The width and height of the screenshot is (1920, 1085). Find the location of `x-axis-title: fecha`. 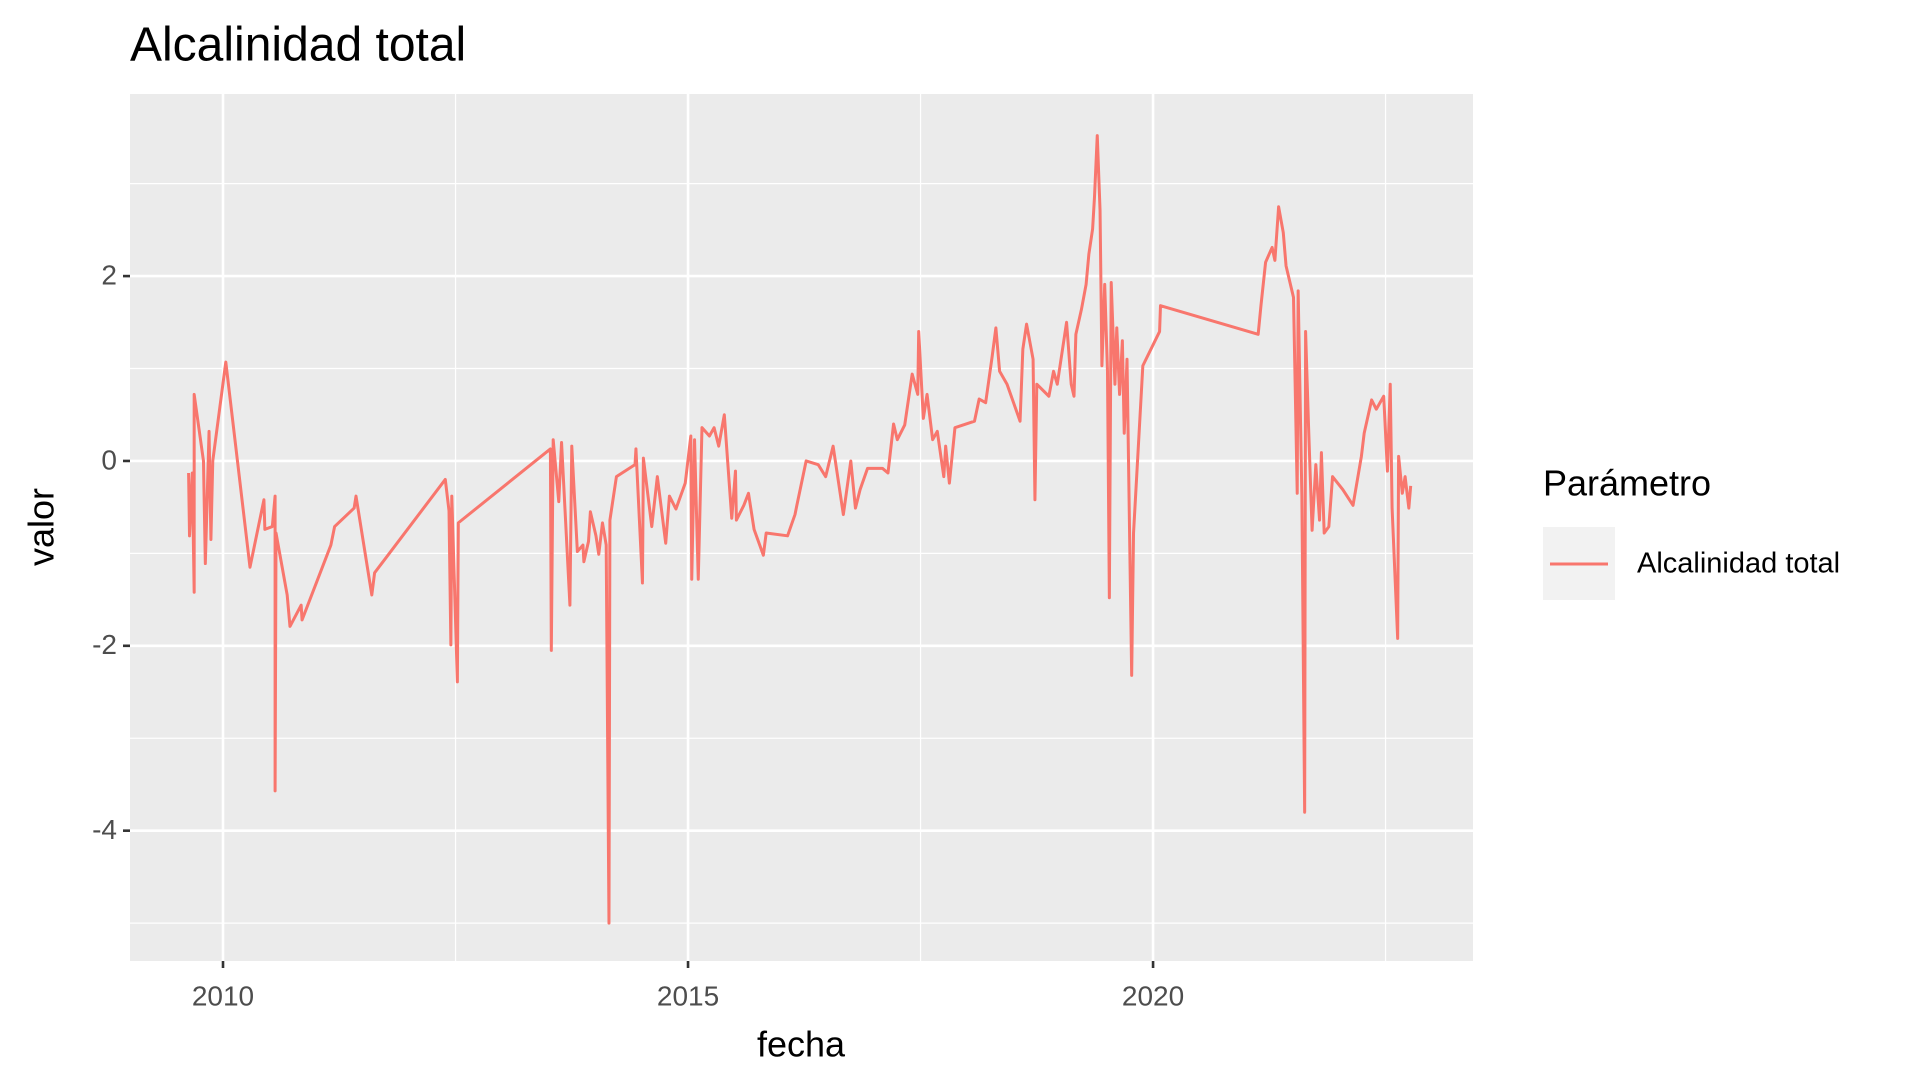

x-axis-title: fecha is located at coordinates (801, 1044).